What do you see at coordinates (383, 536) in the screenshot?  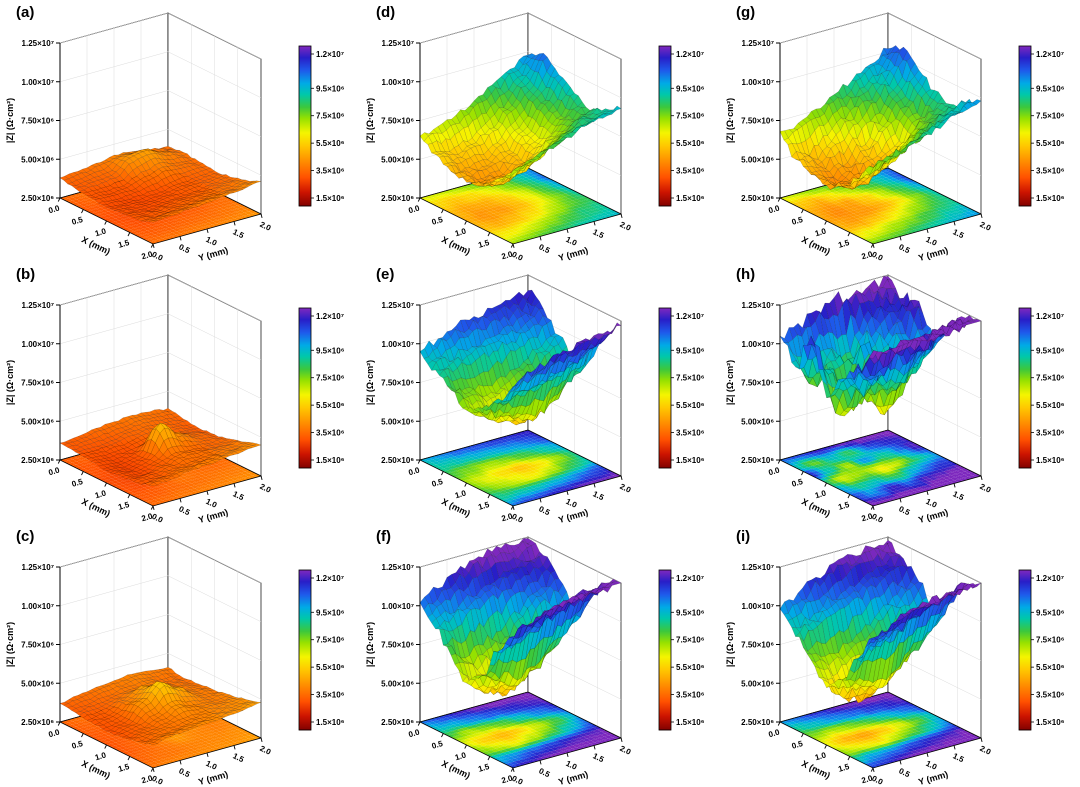 I see `panel-label-f: (f)` at bounding box center [383, 536].